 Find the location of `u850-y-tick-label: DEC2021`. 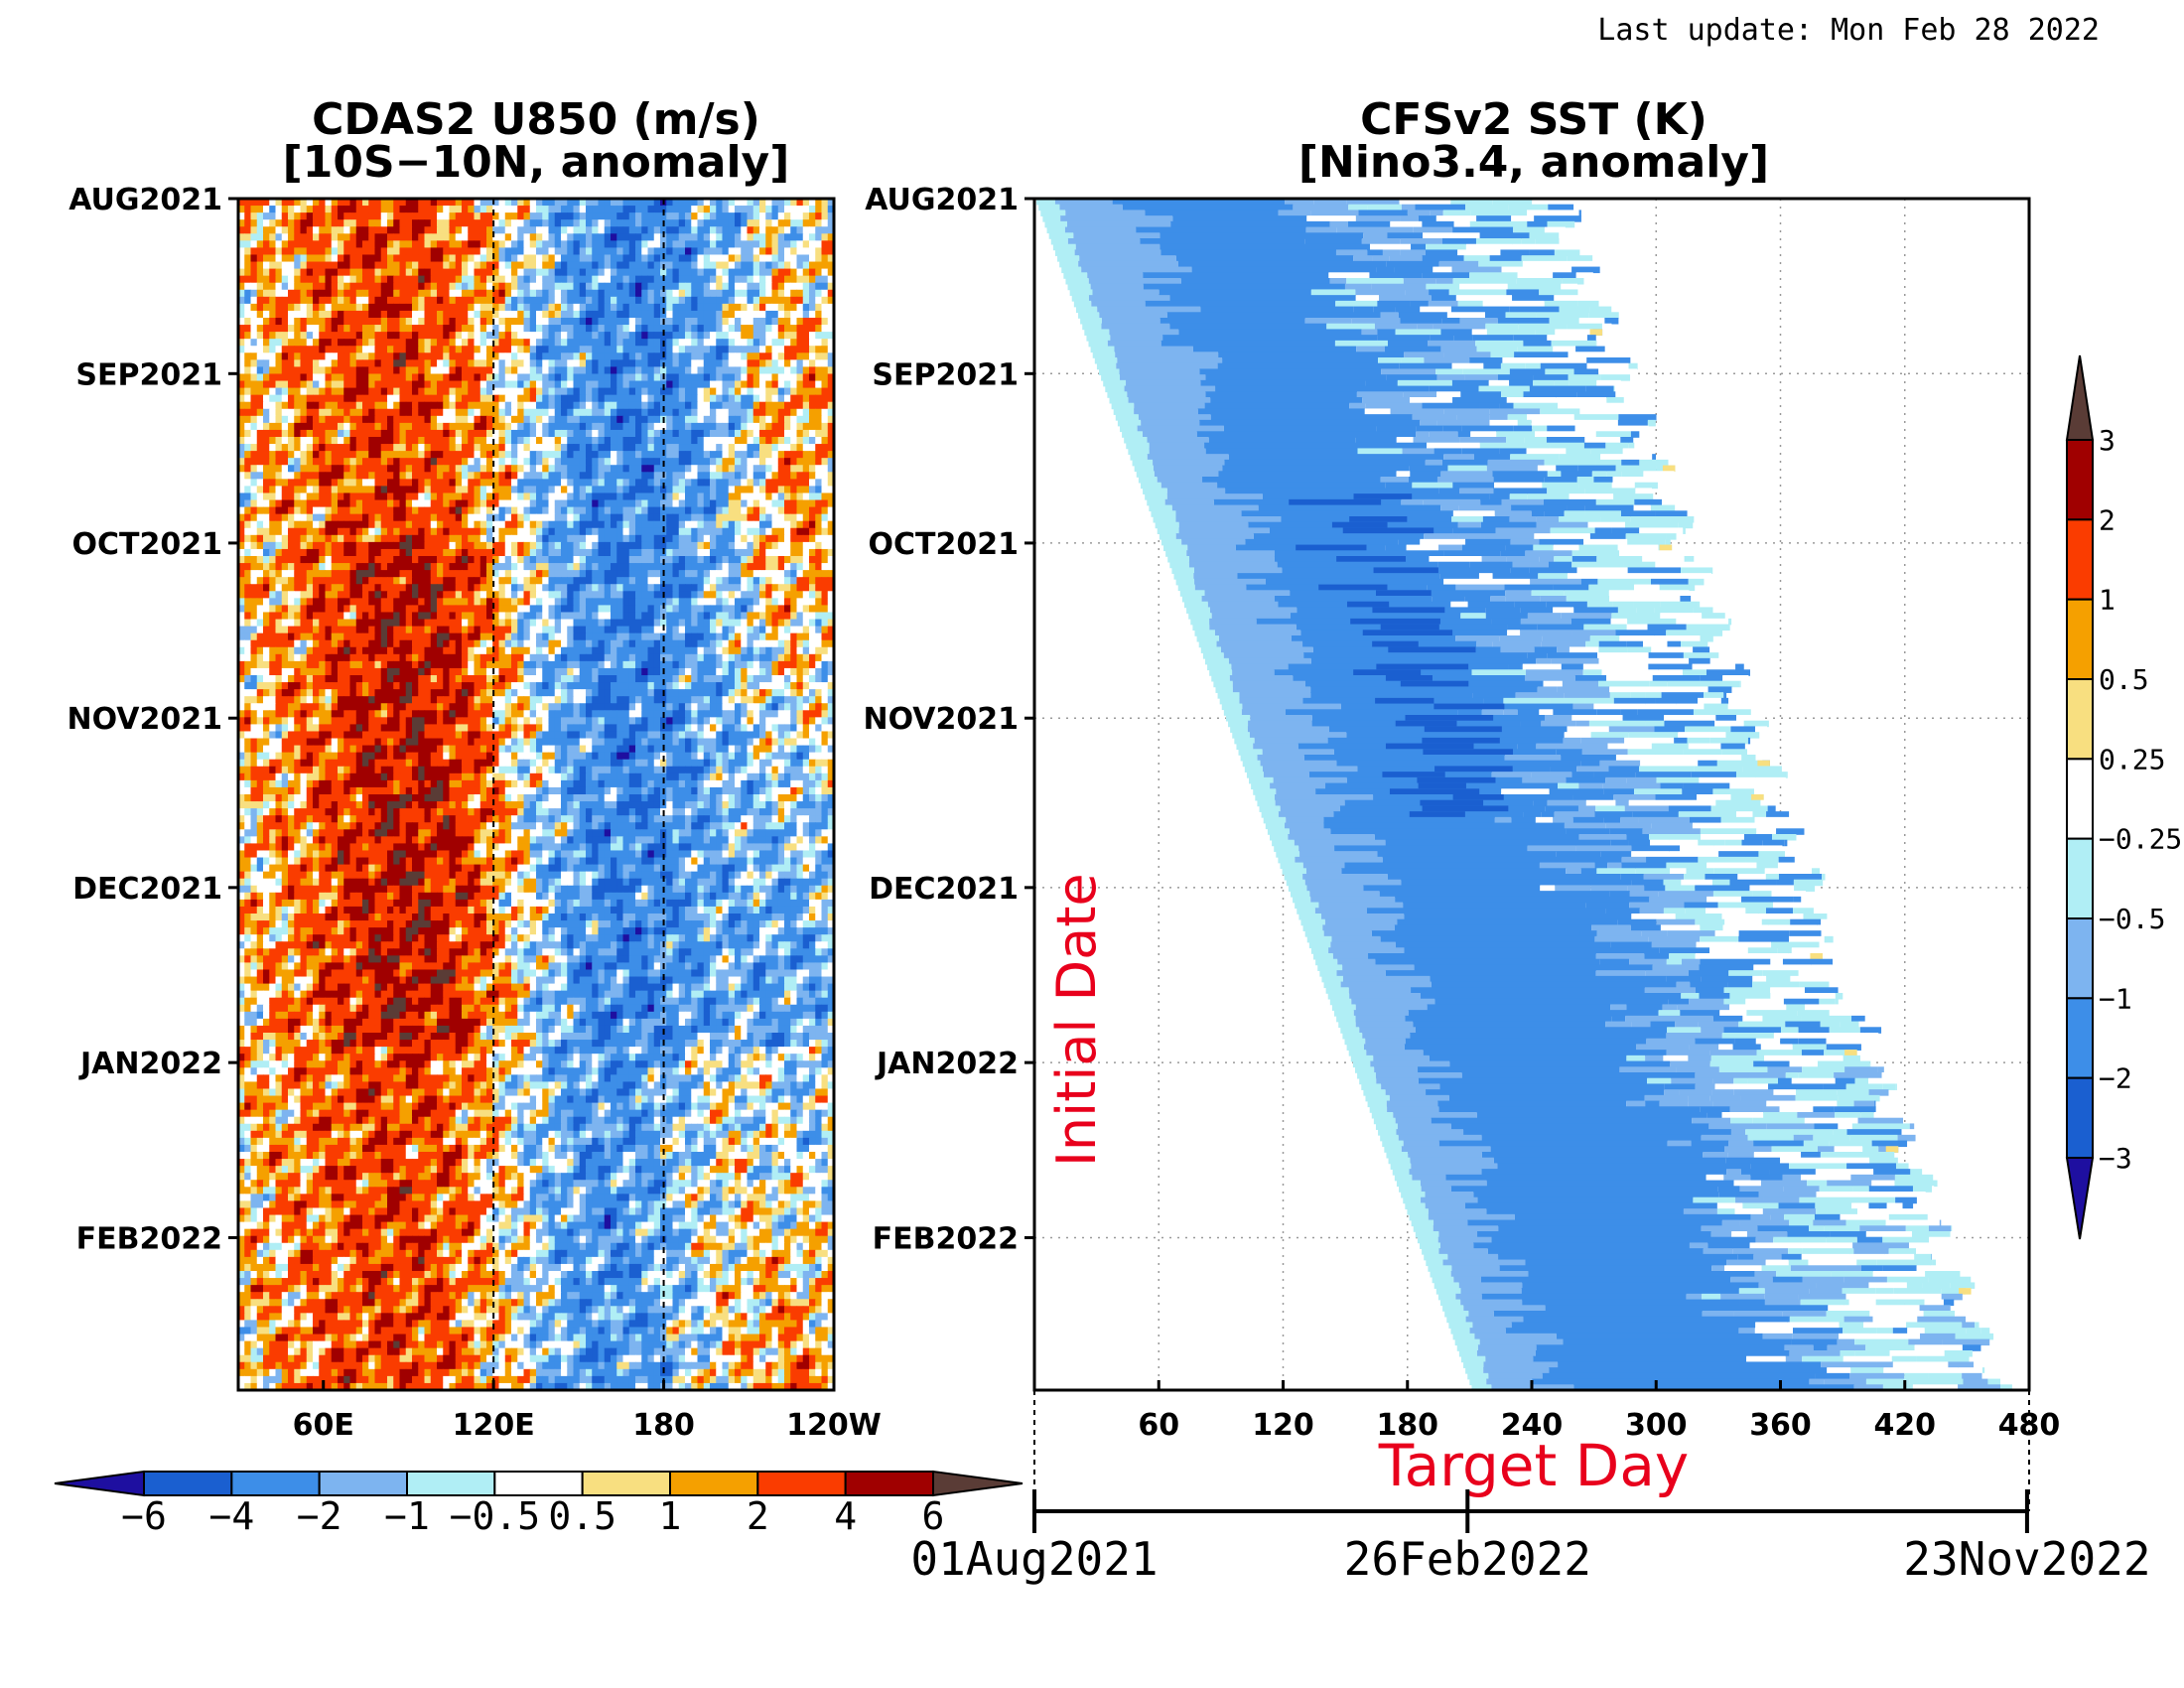

u850-y-tick-label: DEC2021 is located at coordinates (147, 889).